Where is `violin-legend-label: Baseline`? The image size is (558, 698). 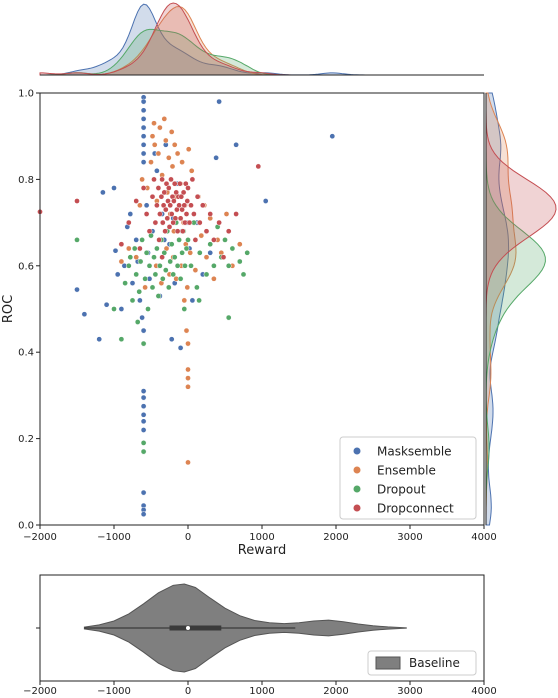
violin-legend-label: Baseline is located at coordinates (434, 663).